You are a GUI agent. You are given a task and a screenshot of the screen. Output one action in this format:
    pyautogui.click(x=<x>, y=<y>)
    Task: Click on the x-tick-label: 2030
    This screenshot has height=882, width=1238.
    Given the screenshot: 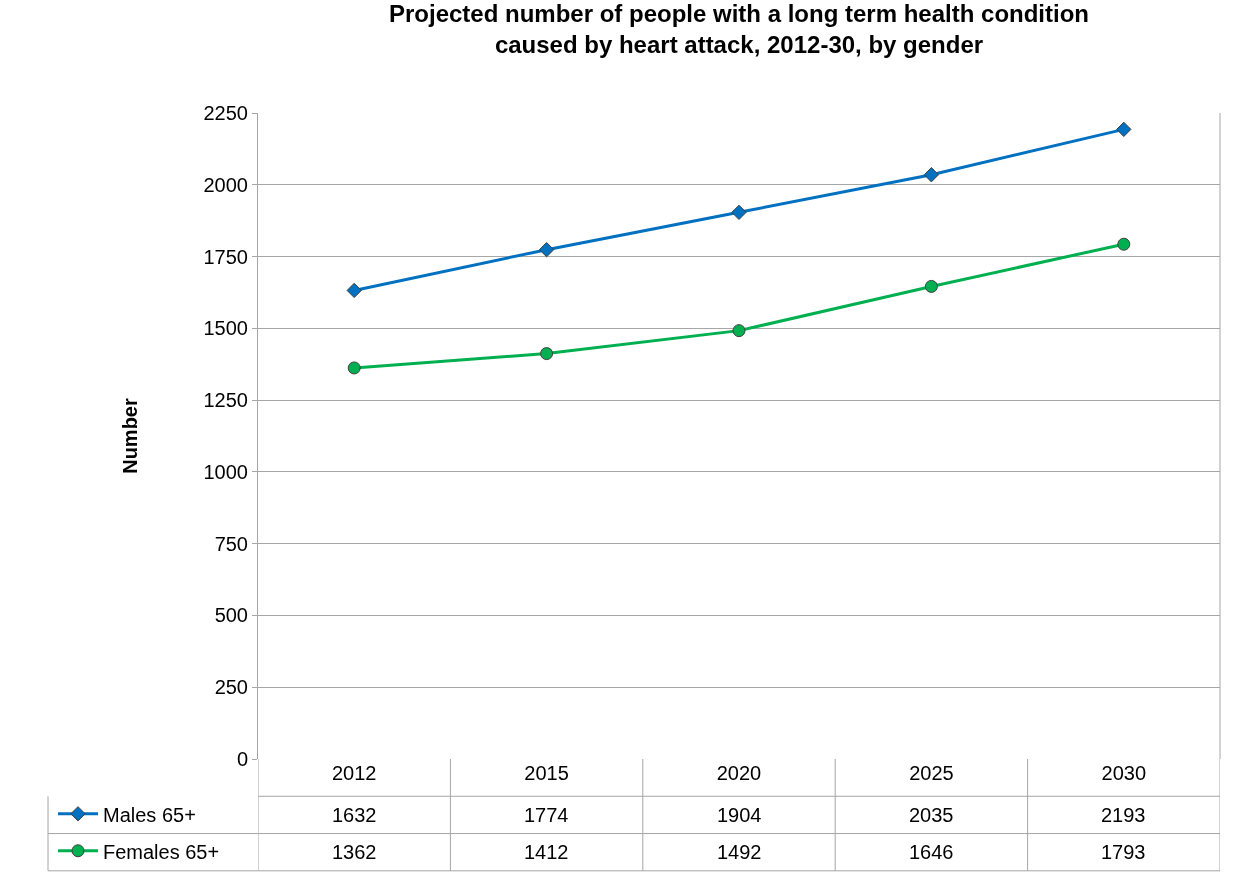 What is the action you would take?
    pyautogui.click(x=1124, y=773)
    